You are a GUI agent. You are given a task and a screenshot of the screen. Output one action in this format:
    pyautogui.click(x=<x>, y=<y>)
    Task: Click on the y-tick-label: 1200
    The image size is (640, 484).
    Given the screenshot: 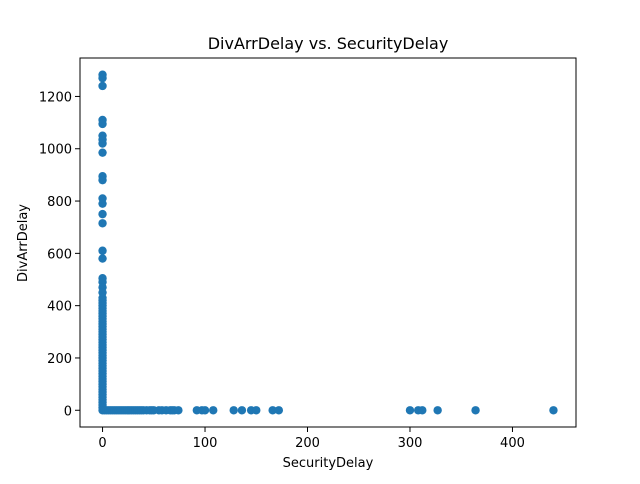 What is the action you would take?
    pyautogui.click(x=55, y=97)
    